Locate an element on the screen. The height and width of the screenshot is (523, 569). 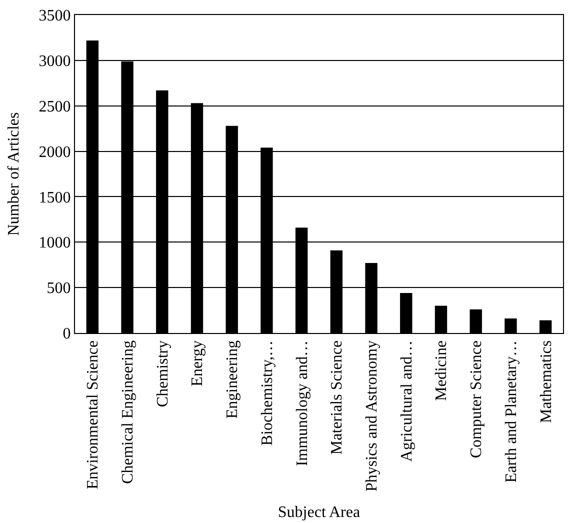
x-tick-label: Energy is located at coordinates (197, 363).